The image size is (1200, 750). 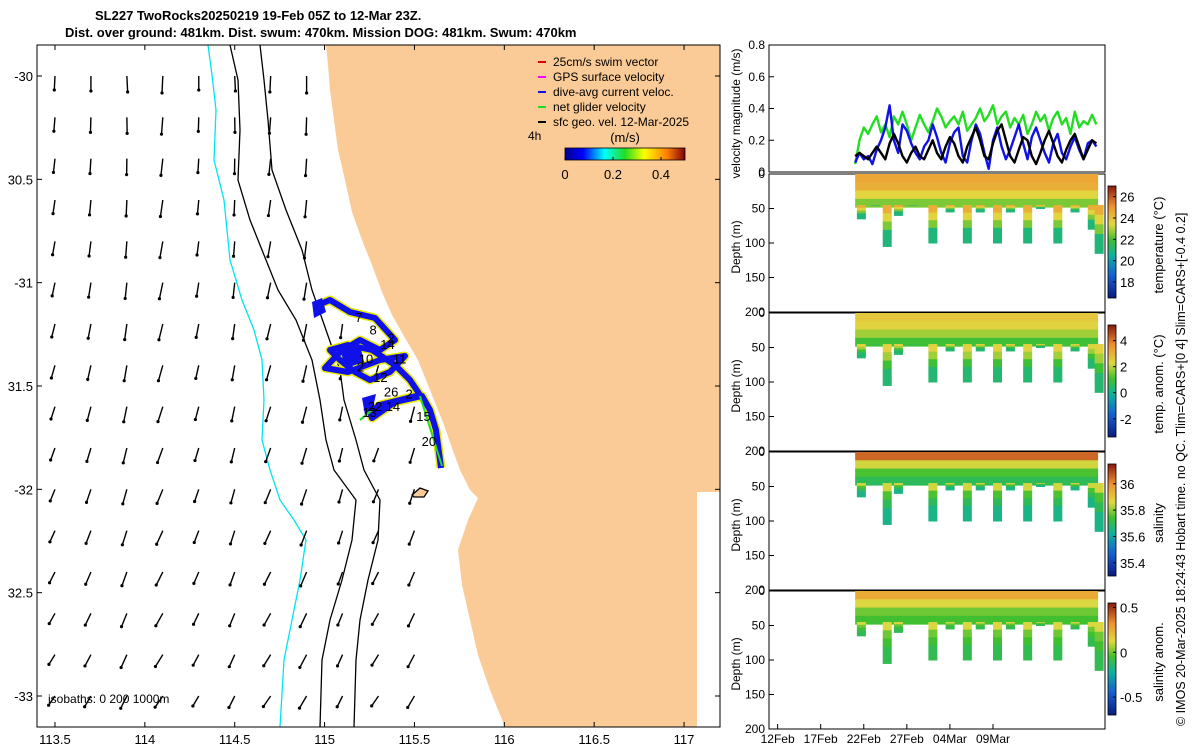 What do you see at coordinates (1129, 607) in the screenshot?
I see `colorbar-tick-label: 0.5` at bounding box center [1129, 607].